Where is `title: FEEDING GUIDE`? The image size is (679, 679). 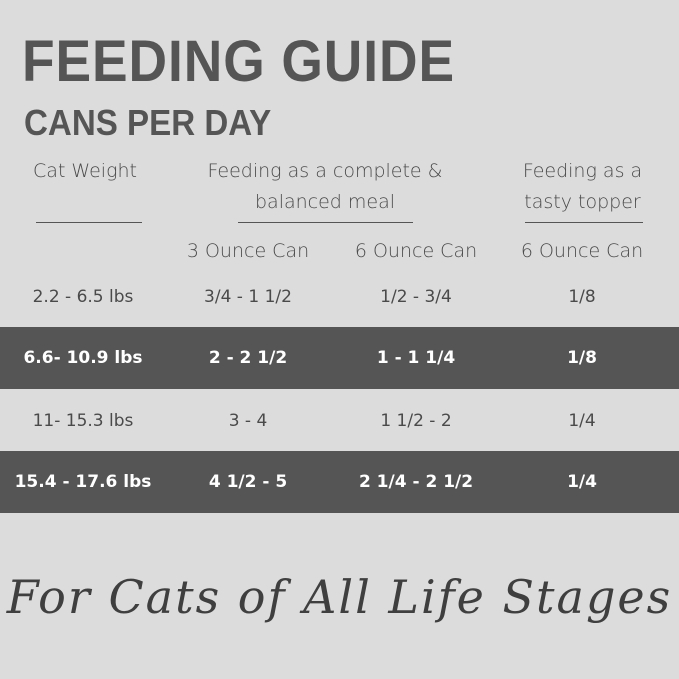
title: FEEDING GUIDE is located at coordinates (238, 61).